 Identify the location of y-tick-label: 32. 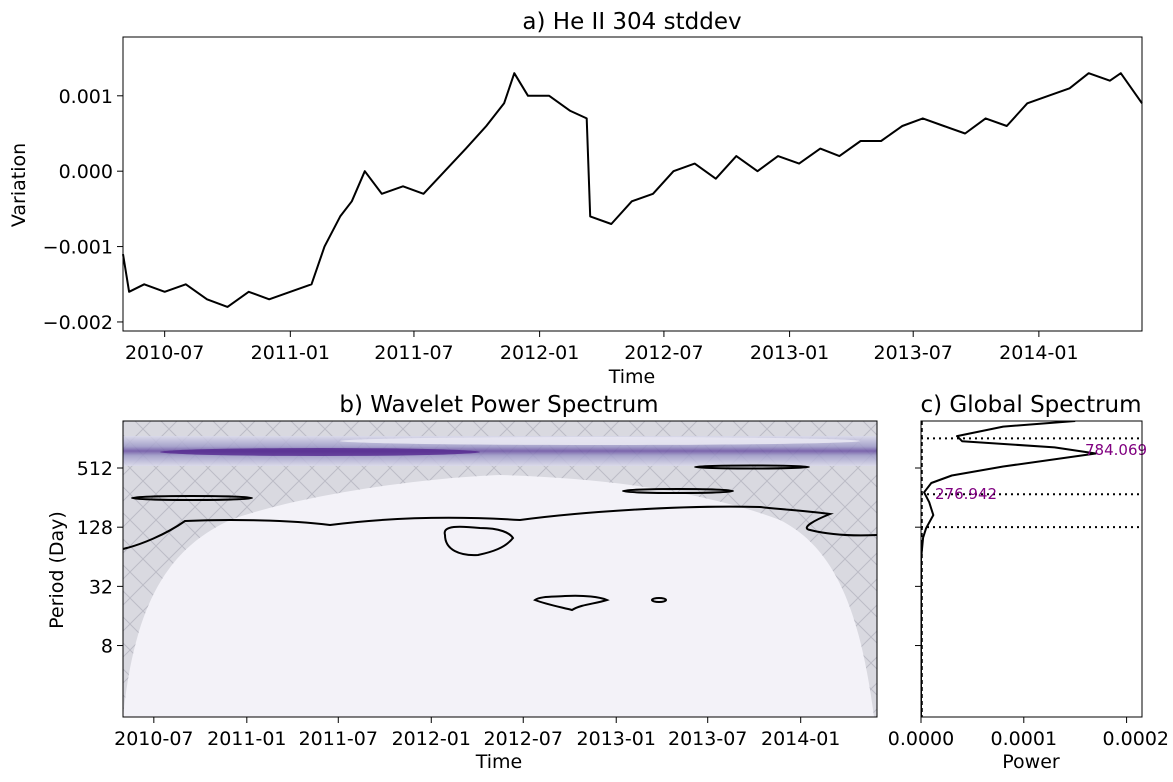
(101, 587).